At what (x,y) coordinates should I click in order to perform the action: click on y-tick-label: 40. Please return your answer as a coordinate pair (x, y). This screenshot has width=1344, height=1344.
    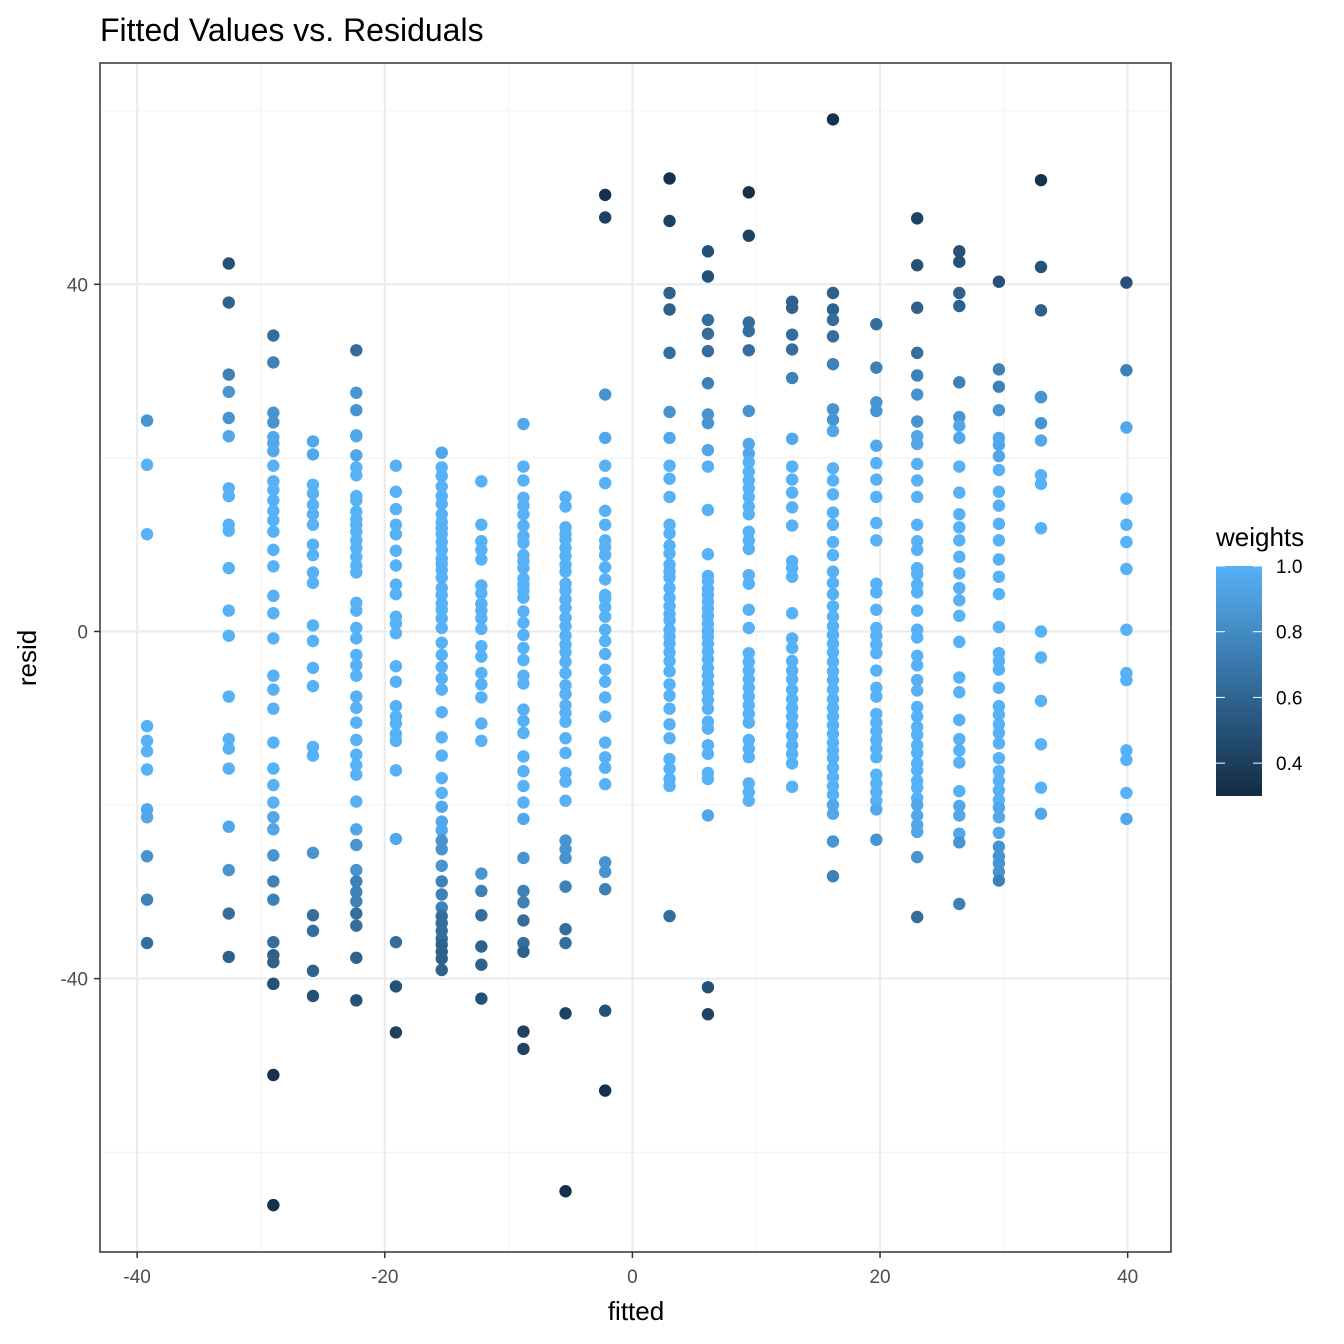
    Looking at the image, I should click on (77, 285).